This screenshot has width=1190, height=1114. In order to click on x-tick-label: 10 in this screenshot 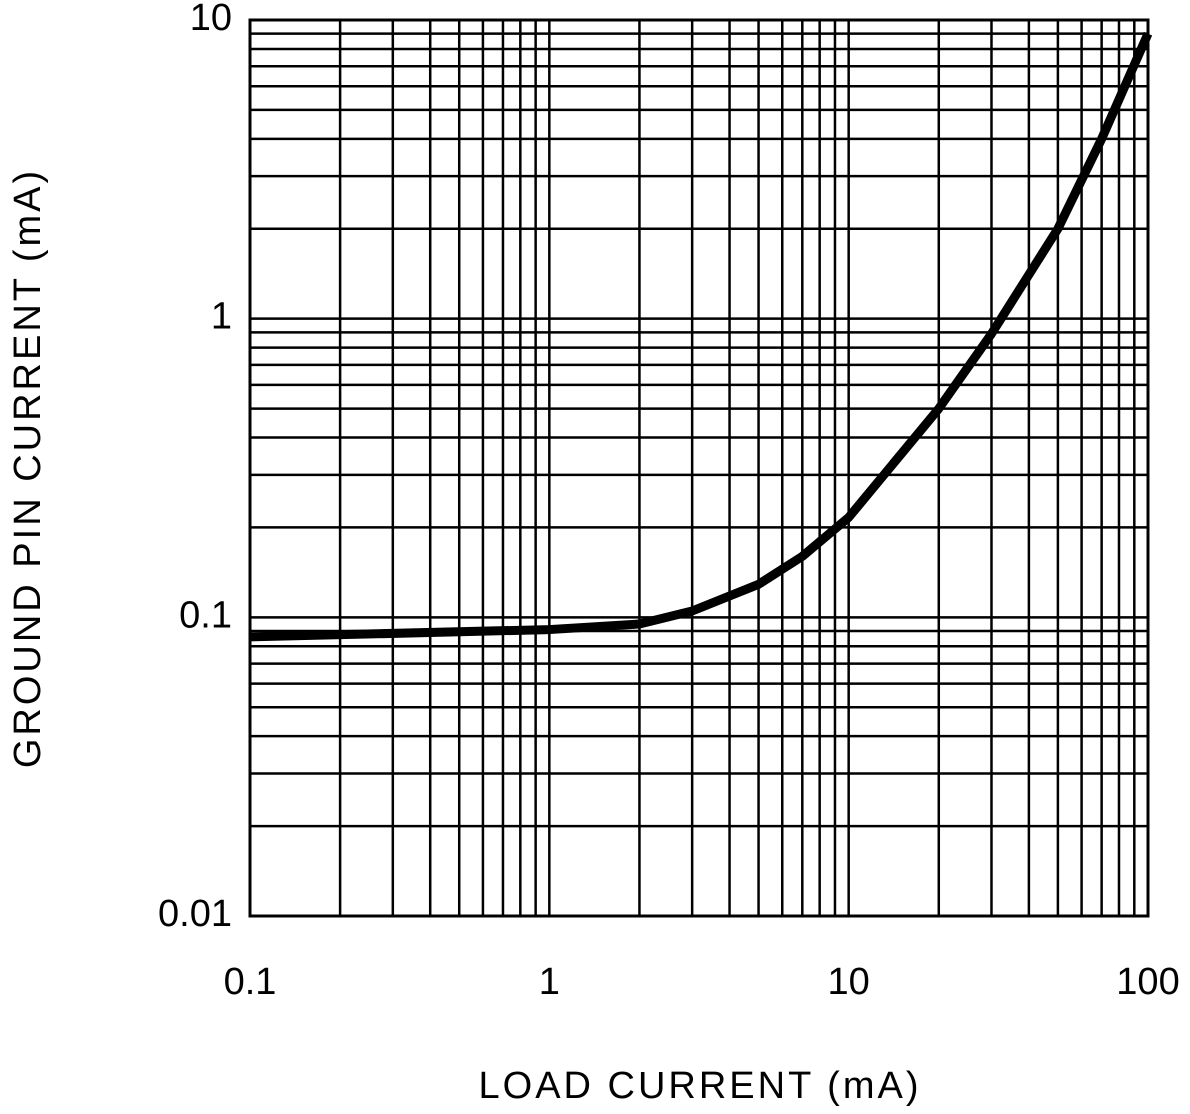, I will do `click(849, 982)`.